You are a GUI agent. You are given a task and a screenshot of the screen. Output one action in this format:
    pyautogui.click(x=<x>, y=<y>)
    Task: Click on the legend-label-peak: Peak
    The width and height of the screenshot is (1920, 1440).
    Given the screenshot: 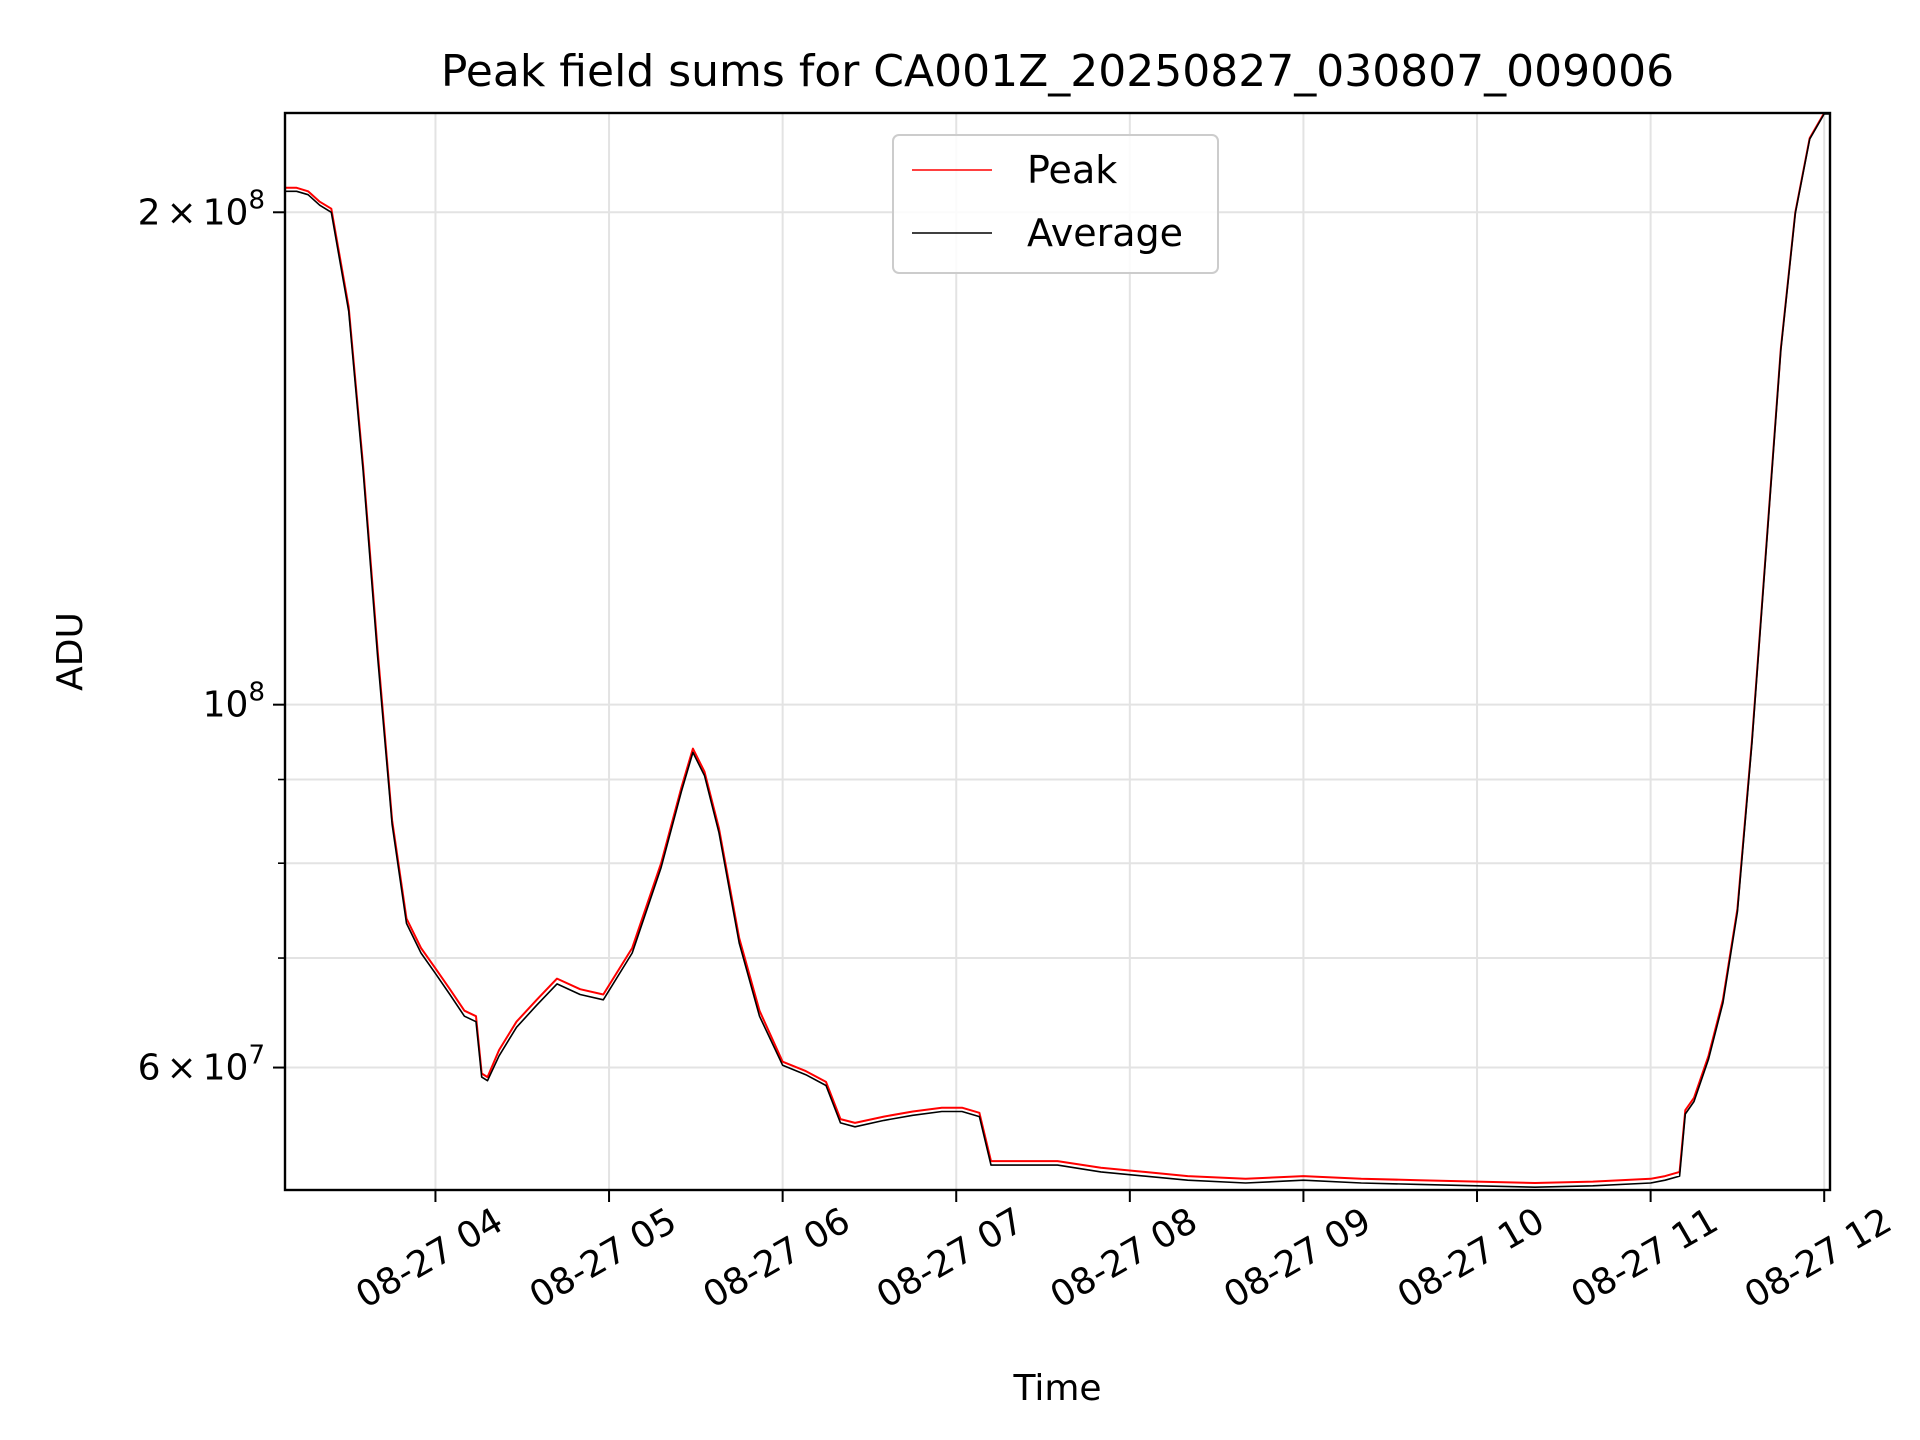 What is the action you would take?
    pyautogui.click(x=1072, y=170)
    